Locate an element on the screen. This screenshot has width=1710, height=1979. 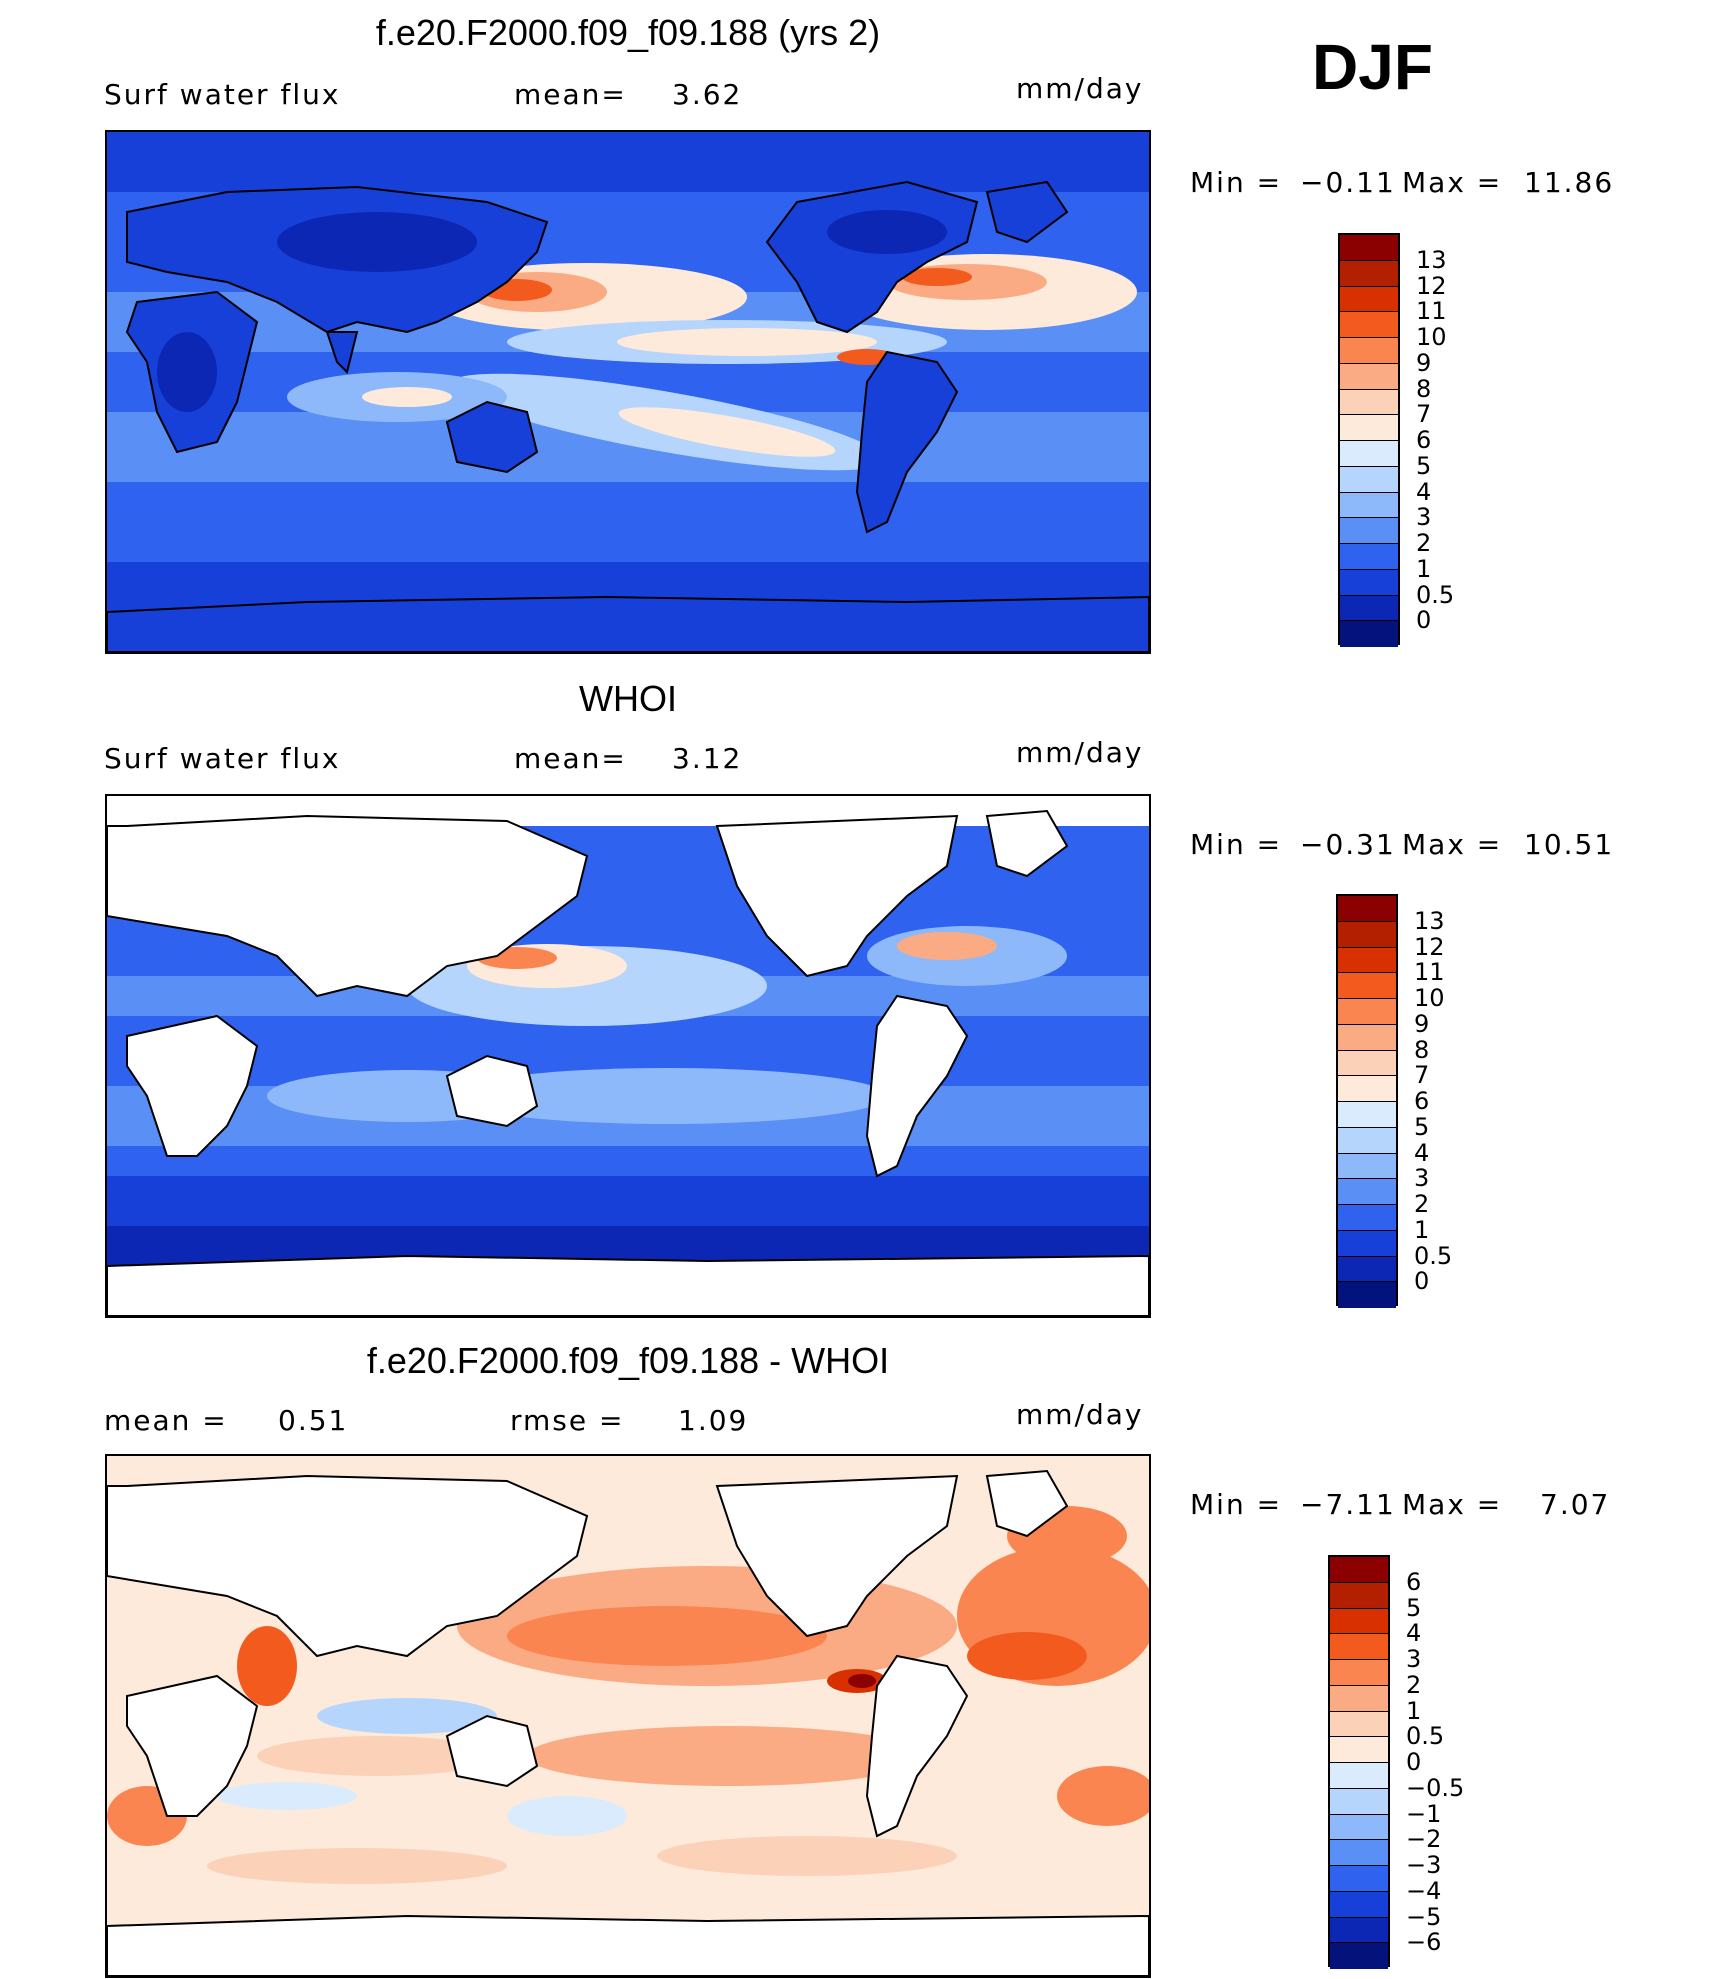
colorbar-tick-label: 12 is located at coordinates (1429, 946).